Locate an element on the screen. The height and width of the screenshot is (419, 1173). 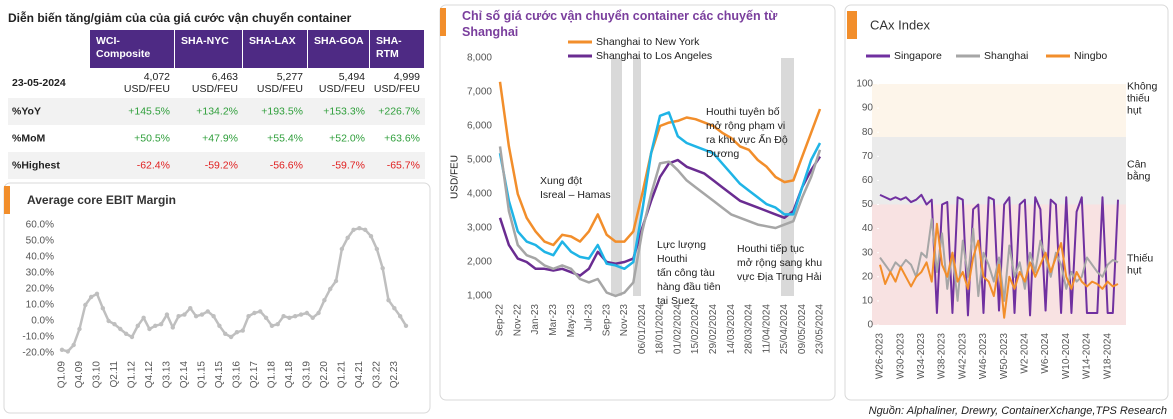
header-text: RTM is located at coordinates (387, 54).